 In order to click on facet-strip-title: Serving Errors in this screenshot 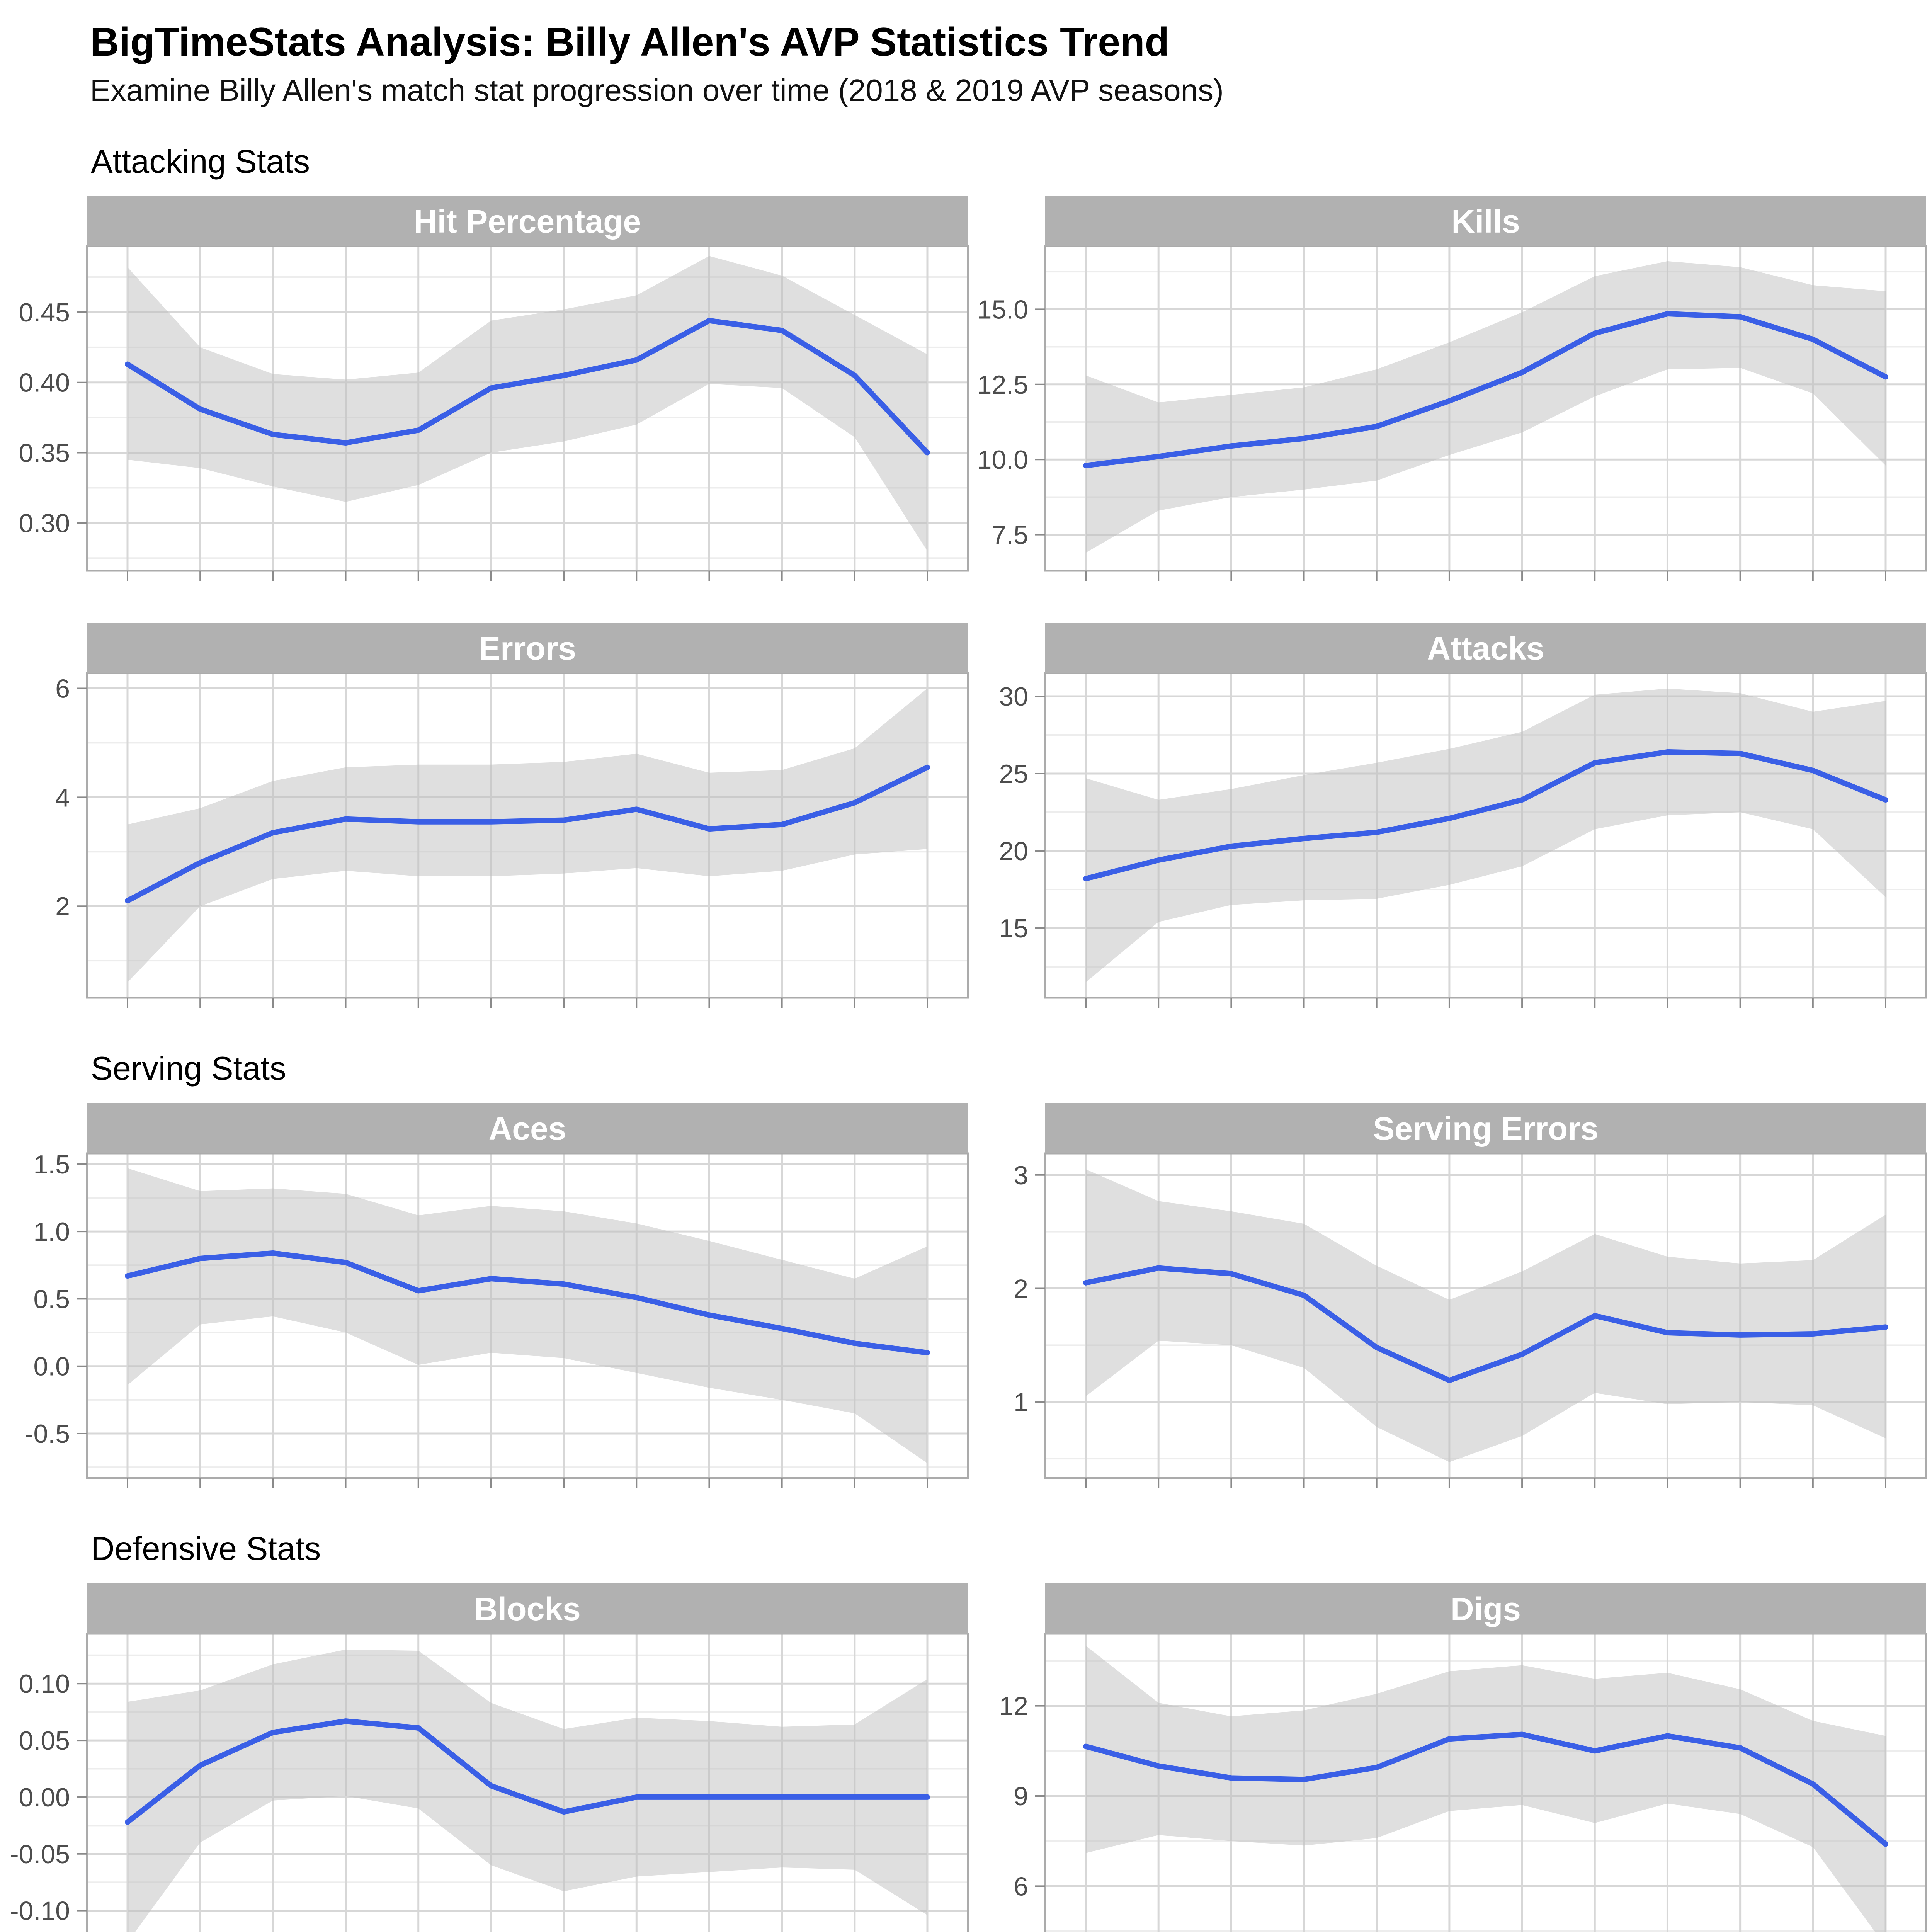, I will do `click(1486, 1129)`.